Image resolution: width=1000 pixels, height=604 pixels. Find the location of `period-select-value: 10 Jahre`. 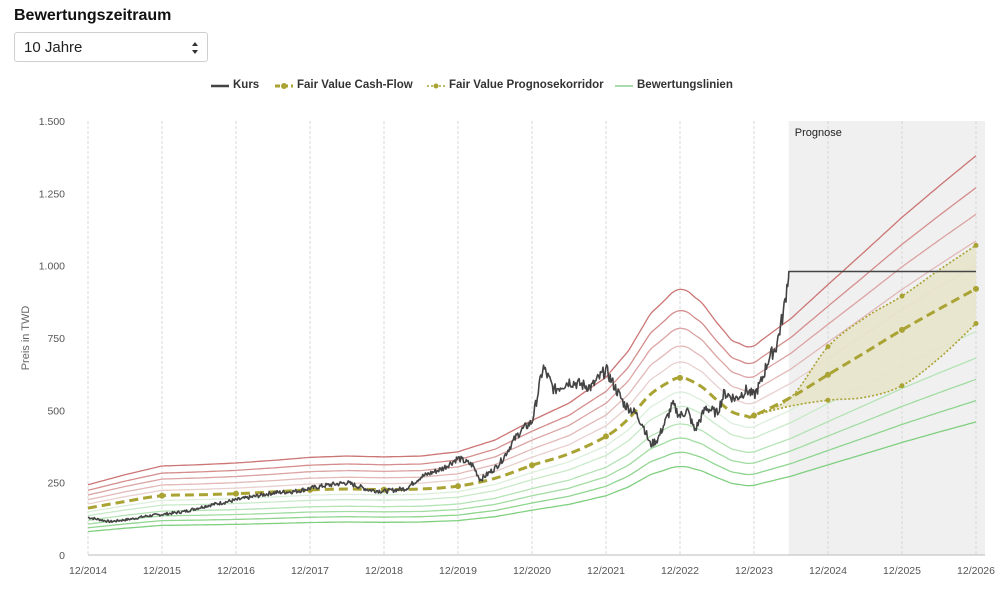

period-select-value: 10 Jahre is located at coordinates (53, 47).